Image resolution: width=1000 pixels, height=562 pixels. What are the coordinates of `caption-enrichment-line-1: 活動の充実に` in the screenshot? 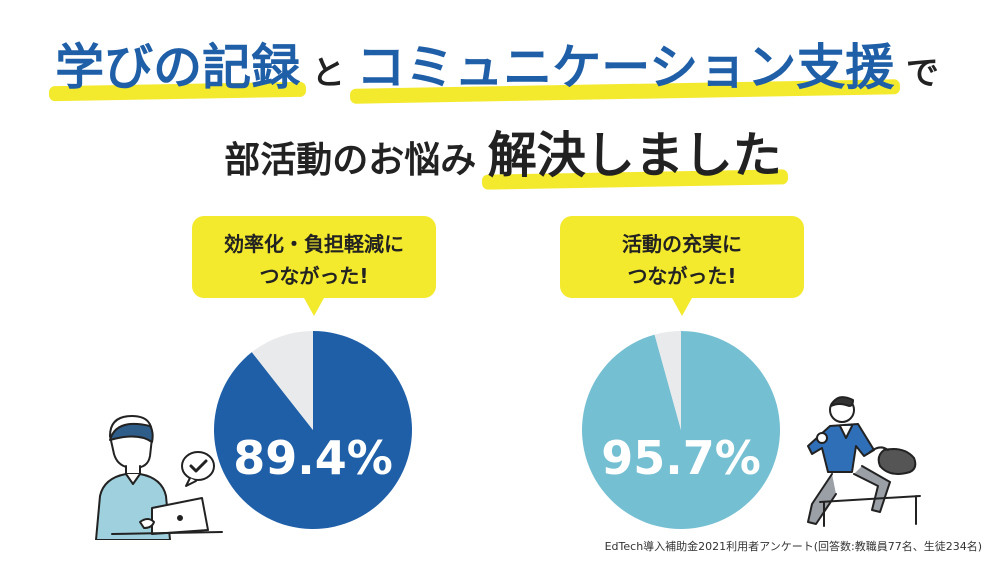 It's located at (682, 244).